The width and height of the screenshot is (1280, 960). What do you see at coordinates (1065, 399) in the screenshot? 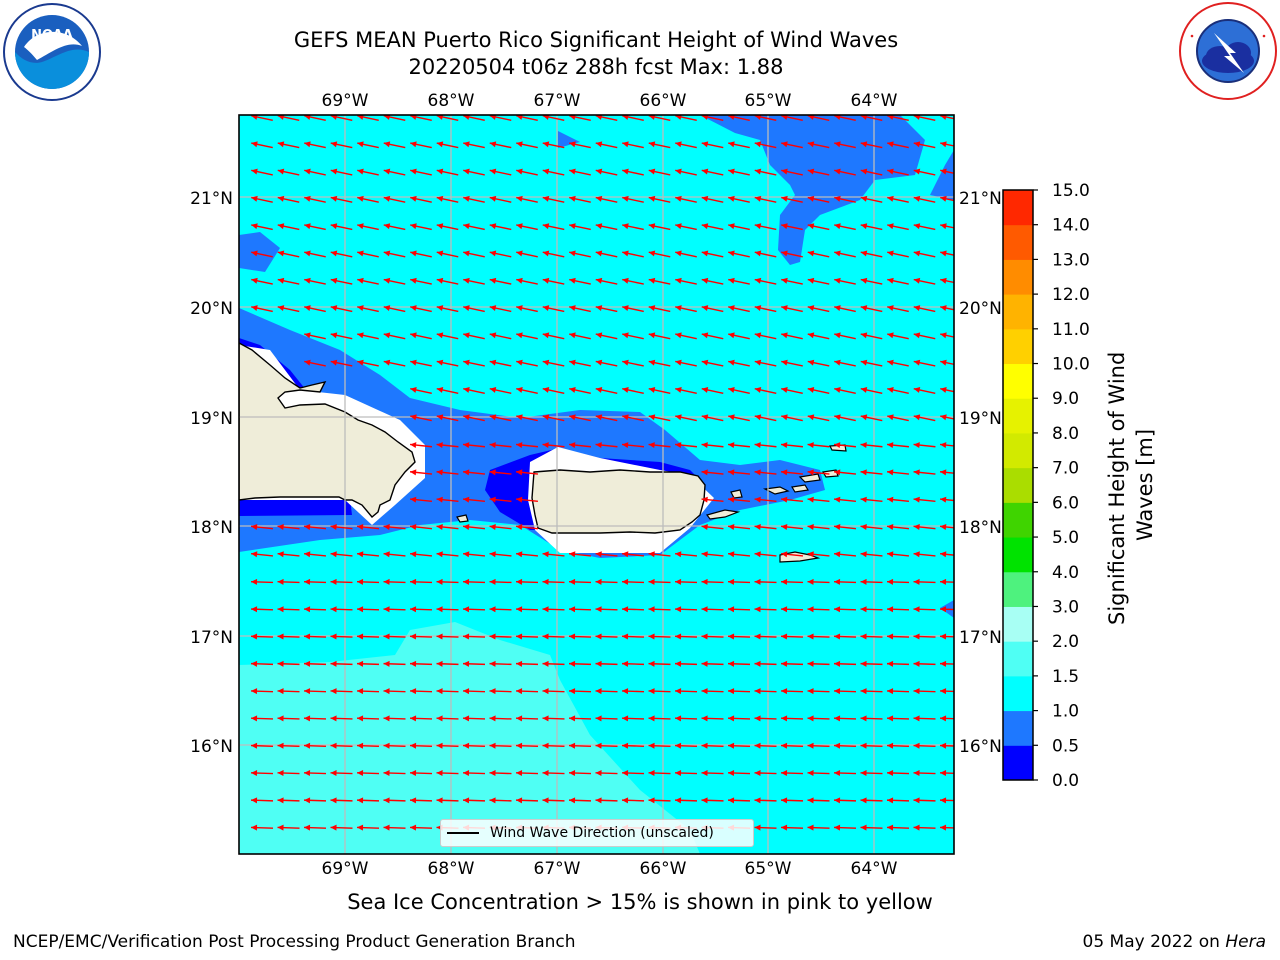
I see `colorbar-tick: 9.0` at bounding box center [1065, 399].